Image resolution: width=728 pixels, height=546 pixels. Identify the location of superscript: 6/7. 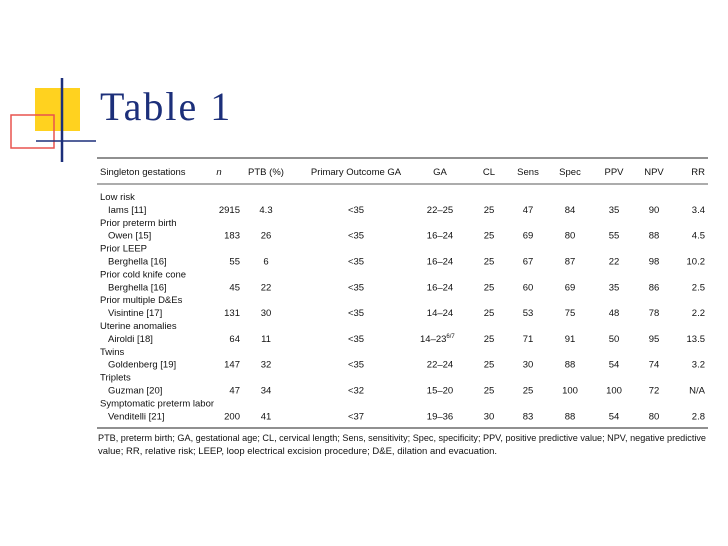
(450, 337).